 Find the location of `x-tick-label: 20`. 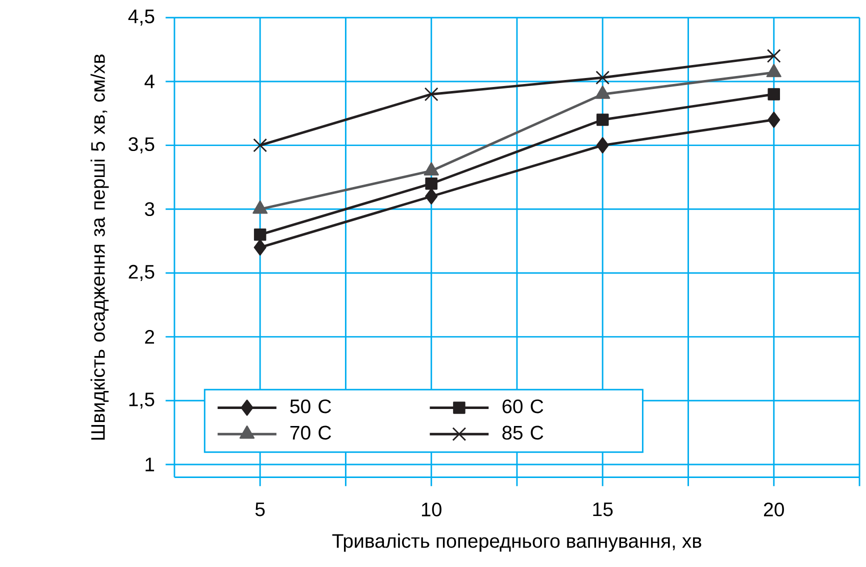

x-tick-label: 20 is located at coordinates (774, 509).